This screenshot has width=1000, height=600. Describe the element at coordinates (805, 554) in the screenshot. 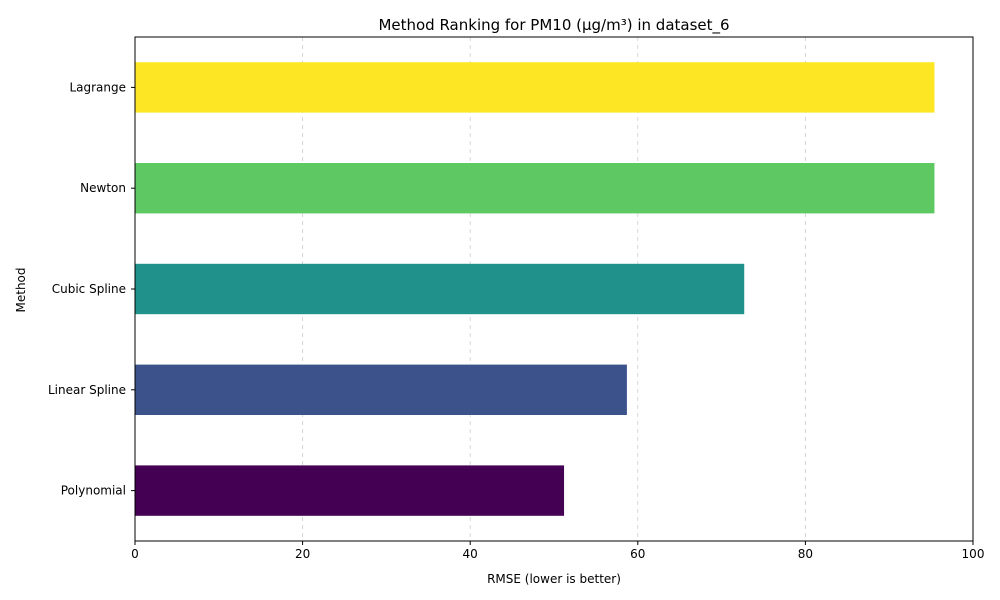

I see `x-tick-label: 80` at that location.